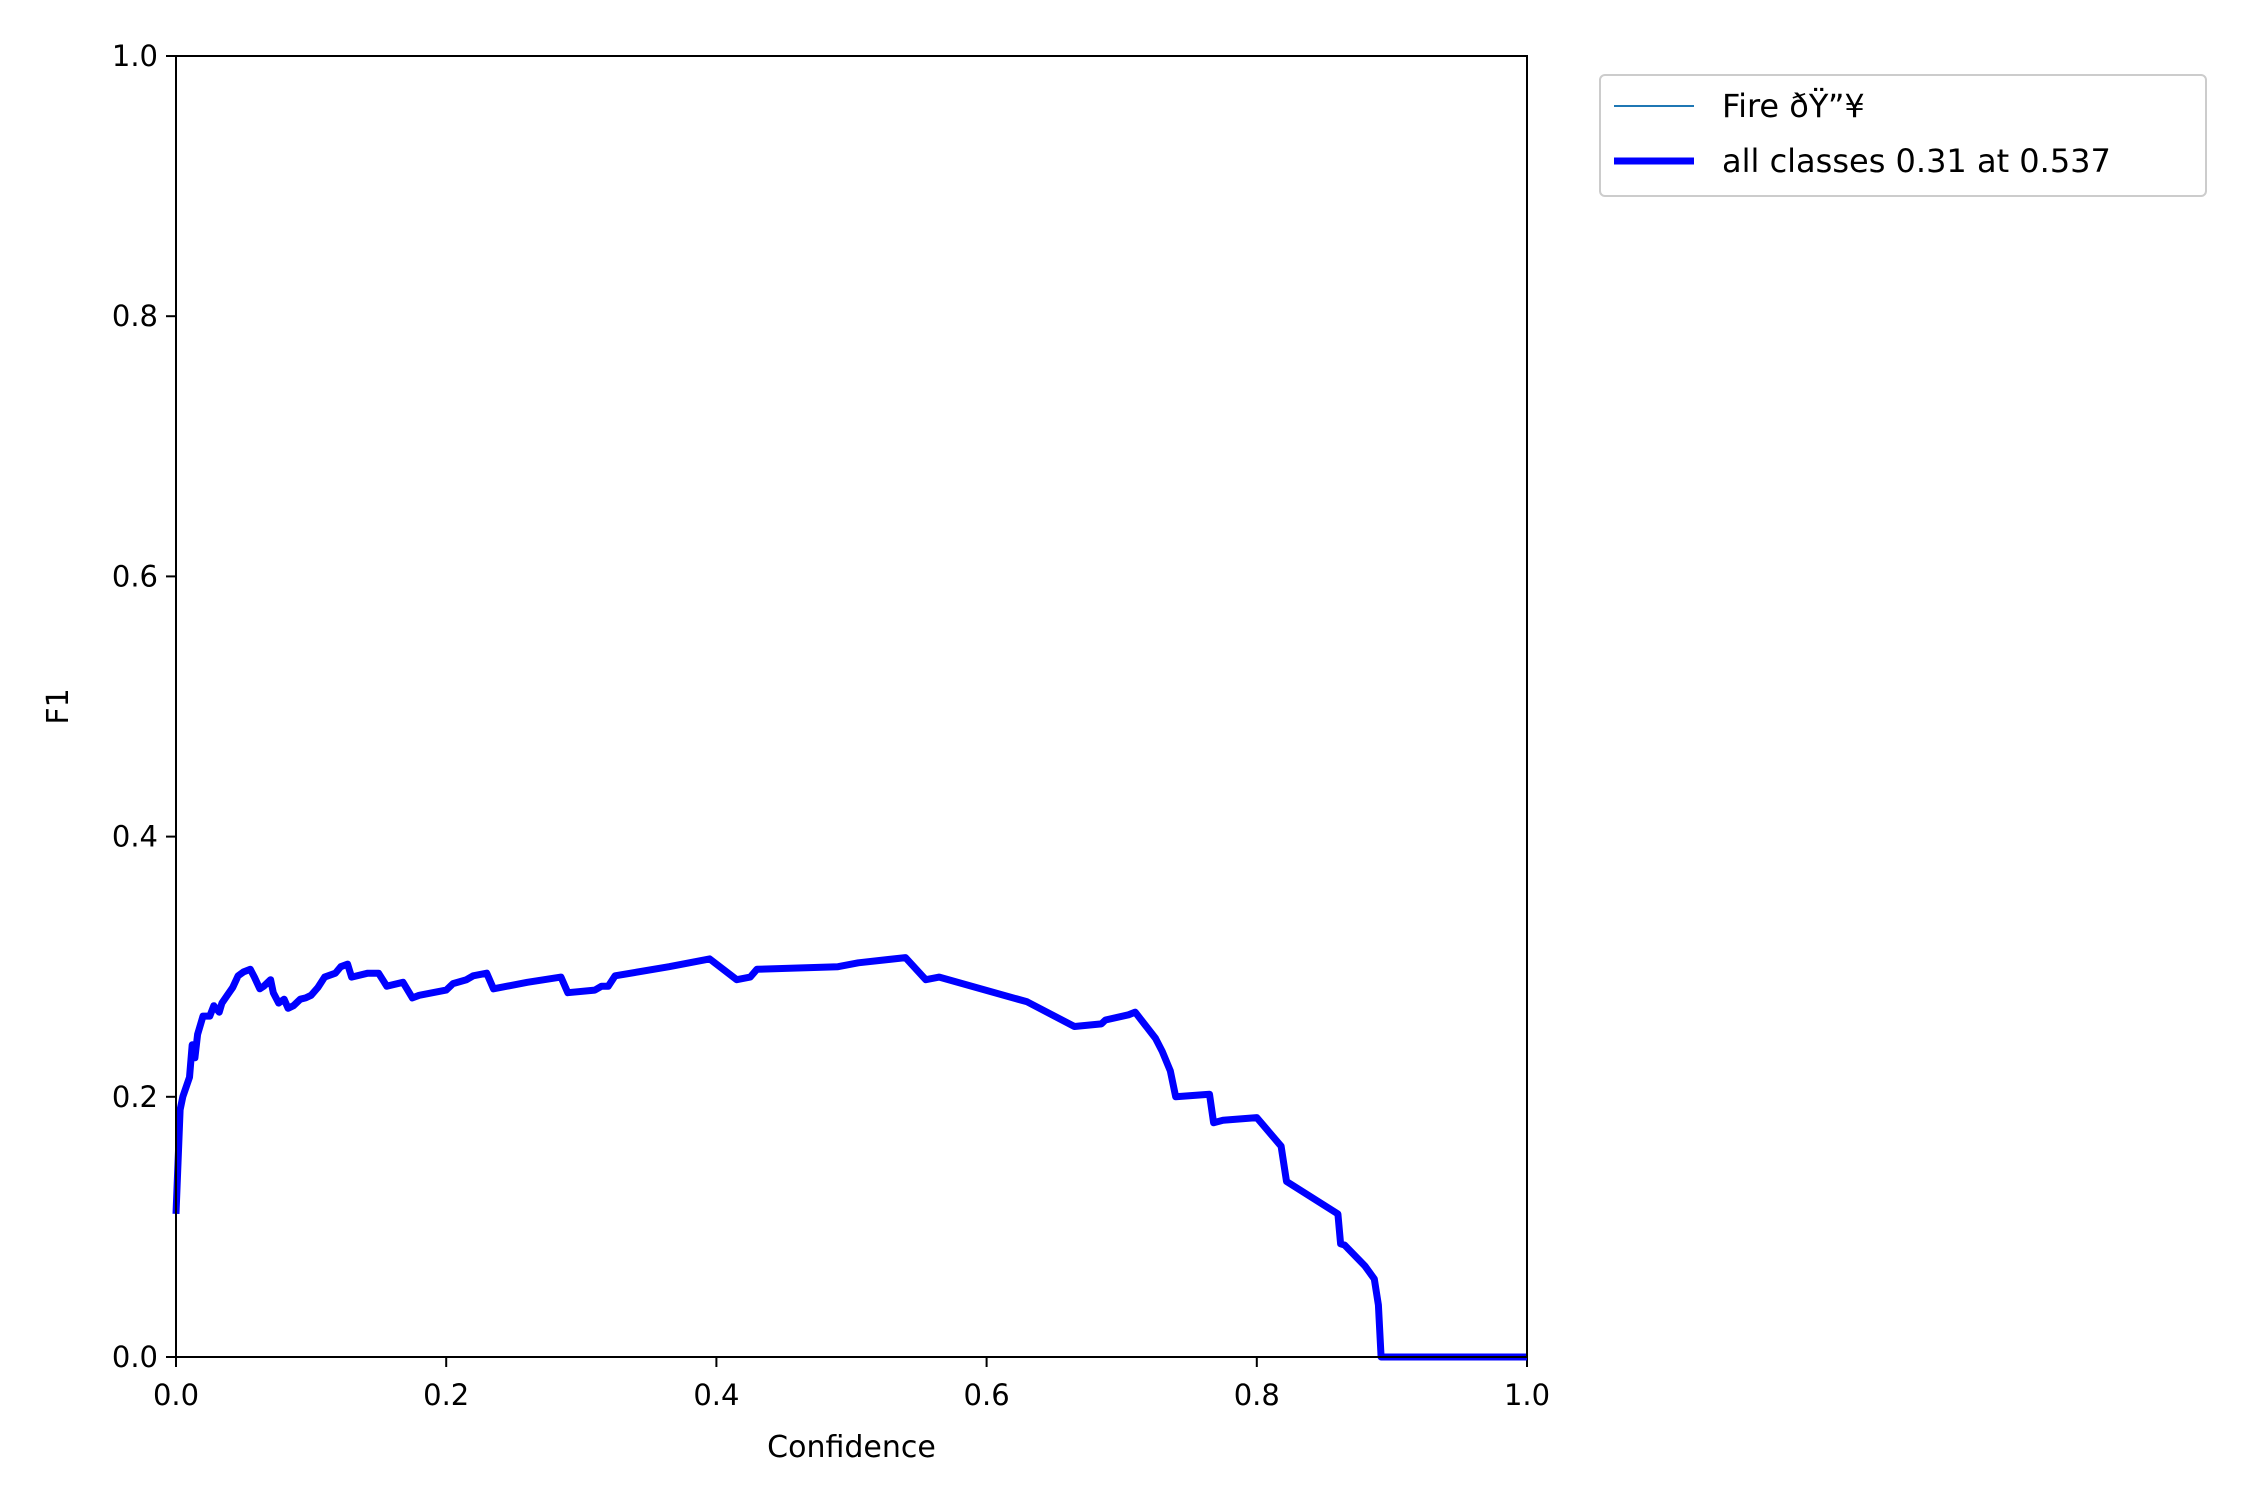 Image resolution: width=2250 pixels, height=1500 pixels. I want to click on legend: Fire ðŸ”¥ all classes 0.31 at 0.537, so click(1903, 135).